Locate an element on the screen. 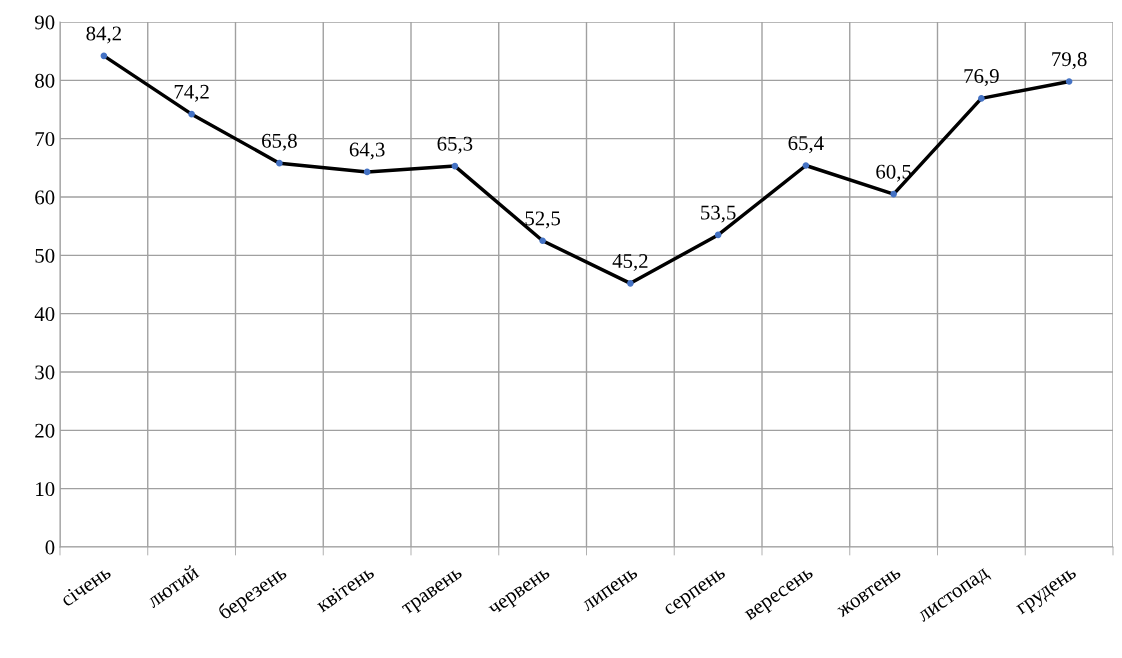 Image resolution: width=1122 pixels, height=658 pixels. y-tick-label: 80 is located at coordinates (45, 80).